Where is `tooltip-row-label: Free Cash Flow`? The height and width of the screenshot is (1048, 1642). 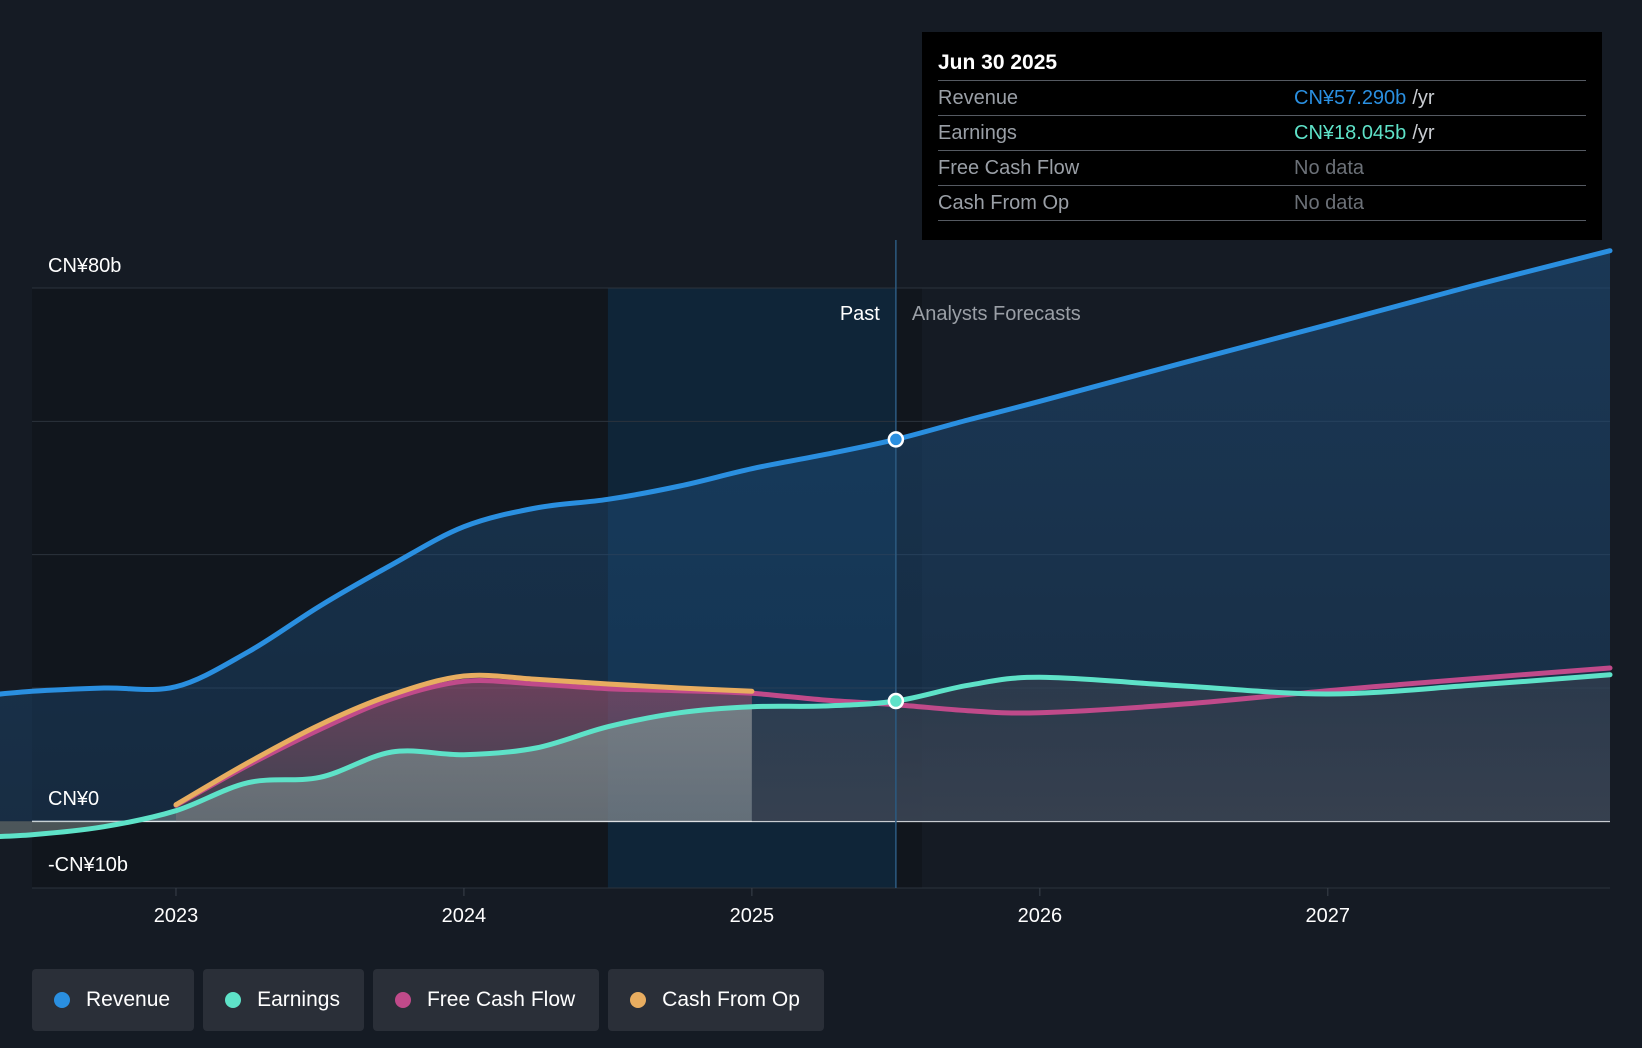
tooltip-row-label: Free Cash Flow is located at coordinates (1009, 168).